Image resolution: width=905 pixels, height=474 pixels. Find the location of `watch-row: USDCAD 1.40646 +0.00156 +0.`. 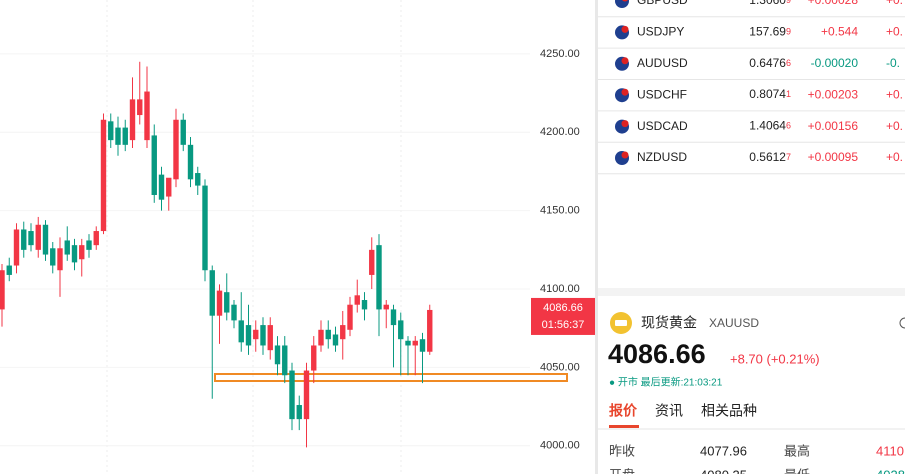

watch-row: USDCAD 1.40646 +0.00156 +0. is located at coordinates (751, 131).